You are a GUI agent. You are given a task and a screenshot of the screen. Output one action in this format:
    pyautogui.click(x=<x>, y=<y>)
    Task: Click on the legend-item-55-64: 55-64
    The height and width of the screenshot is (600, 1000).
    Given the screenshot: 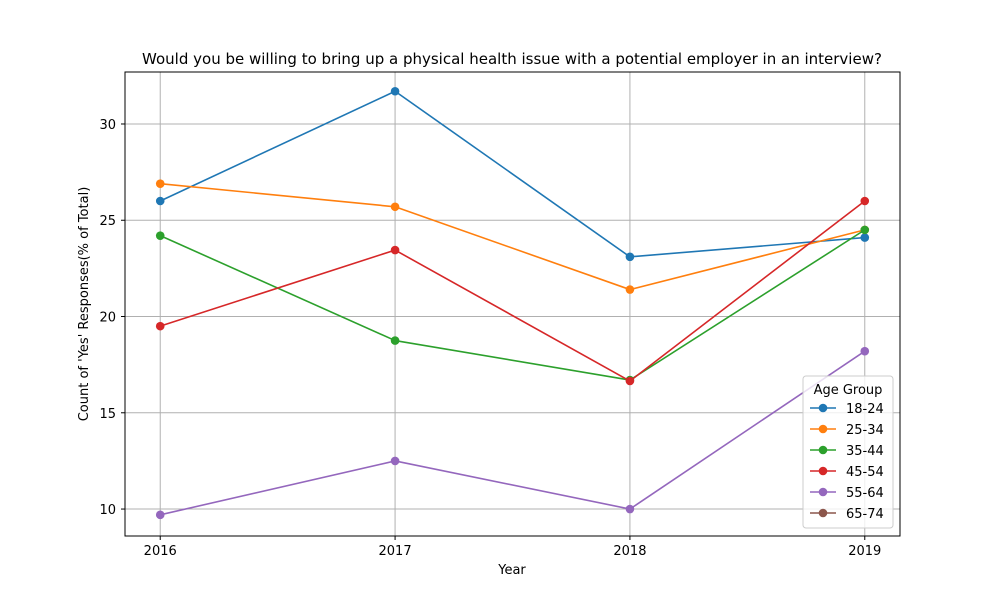 What is the action you would take?
    pyautogui.click(x=847, y=493)
    